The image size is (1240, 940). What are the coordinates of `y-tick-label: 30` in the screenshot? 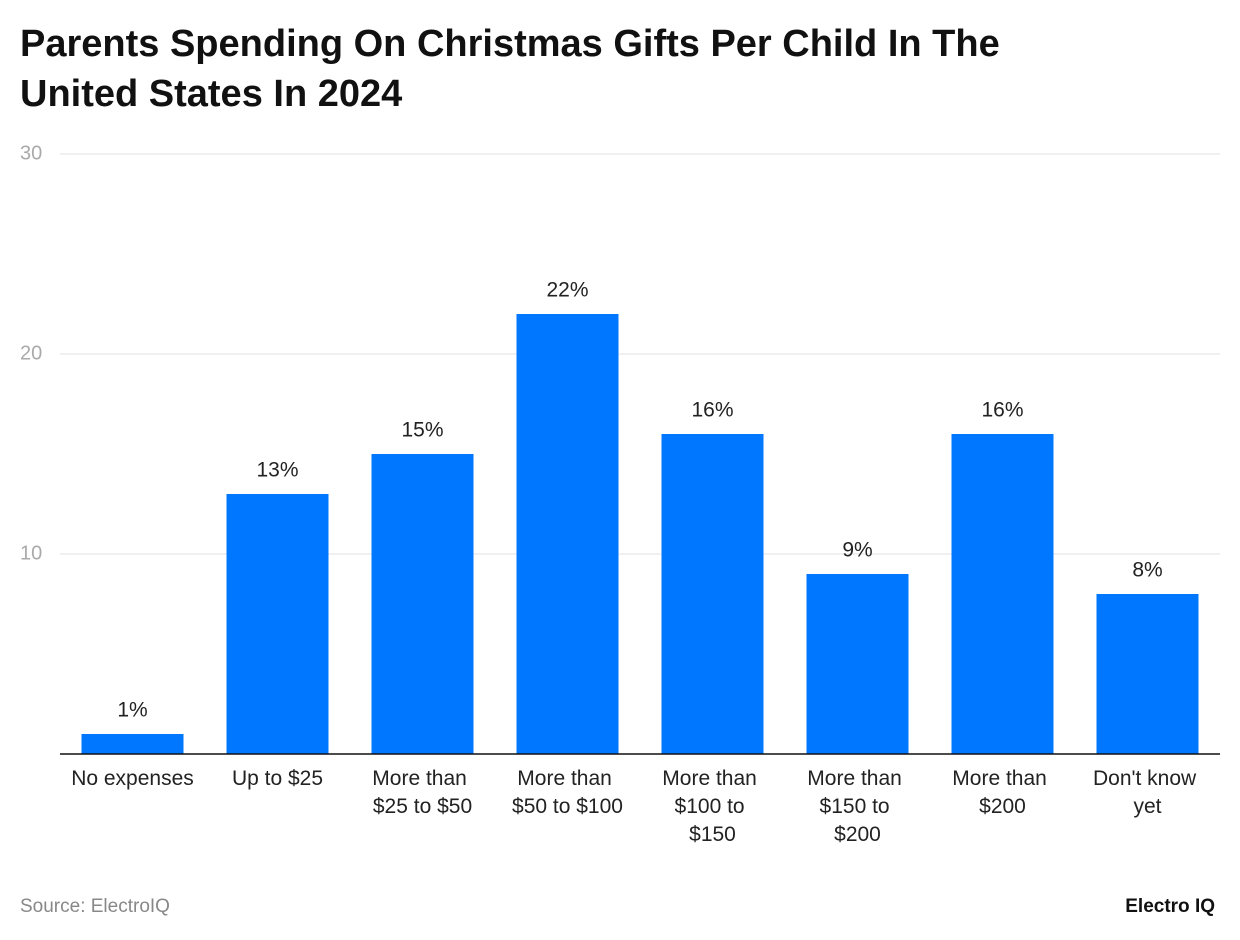 It's located at (31, 153).